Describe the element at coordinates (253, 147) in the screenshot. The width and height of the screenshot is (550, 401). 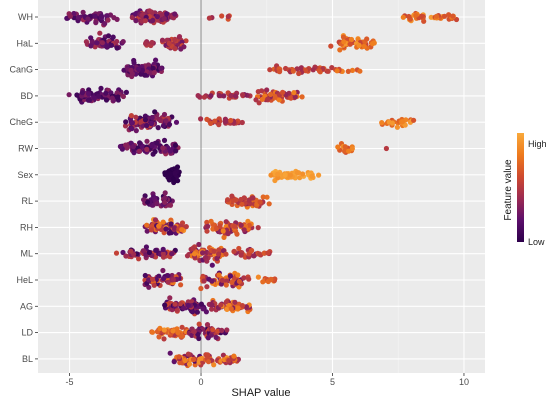
I see `feature-row-rw` at that location.